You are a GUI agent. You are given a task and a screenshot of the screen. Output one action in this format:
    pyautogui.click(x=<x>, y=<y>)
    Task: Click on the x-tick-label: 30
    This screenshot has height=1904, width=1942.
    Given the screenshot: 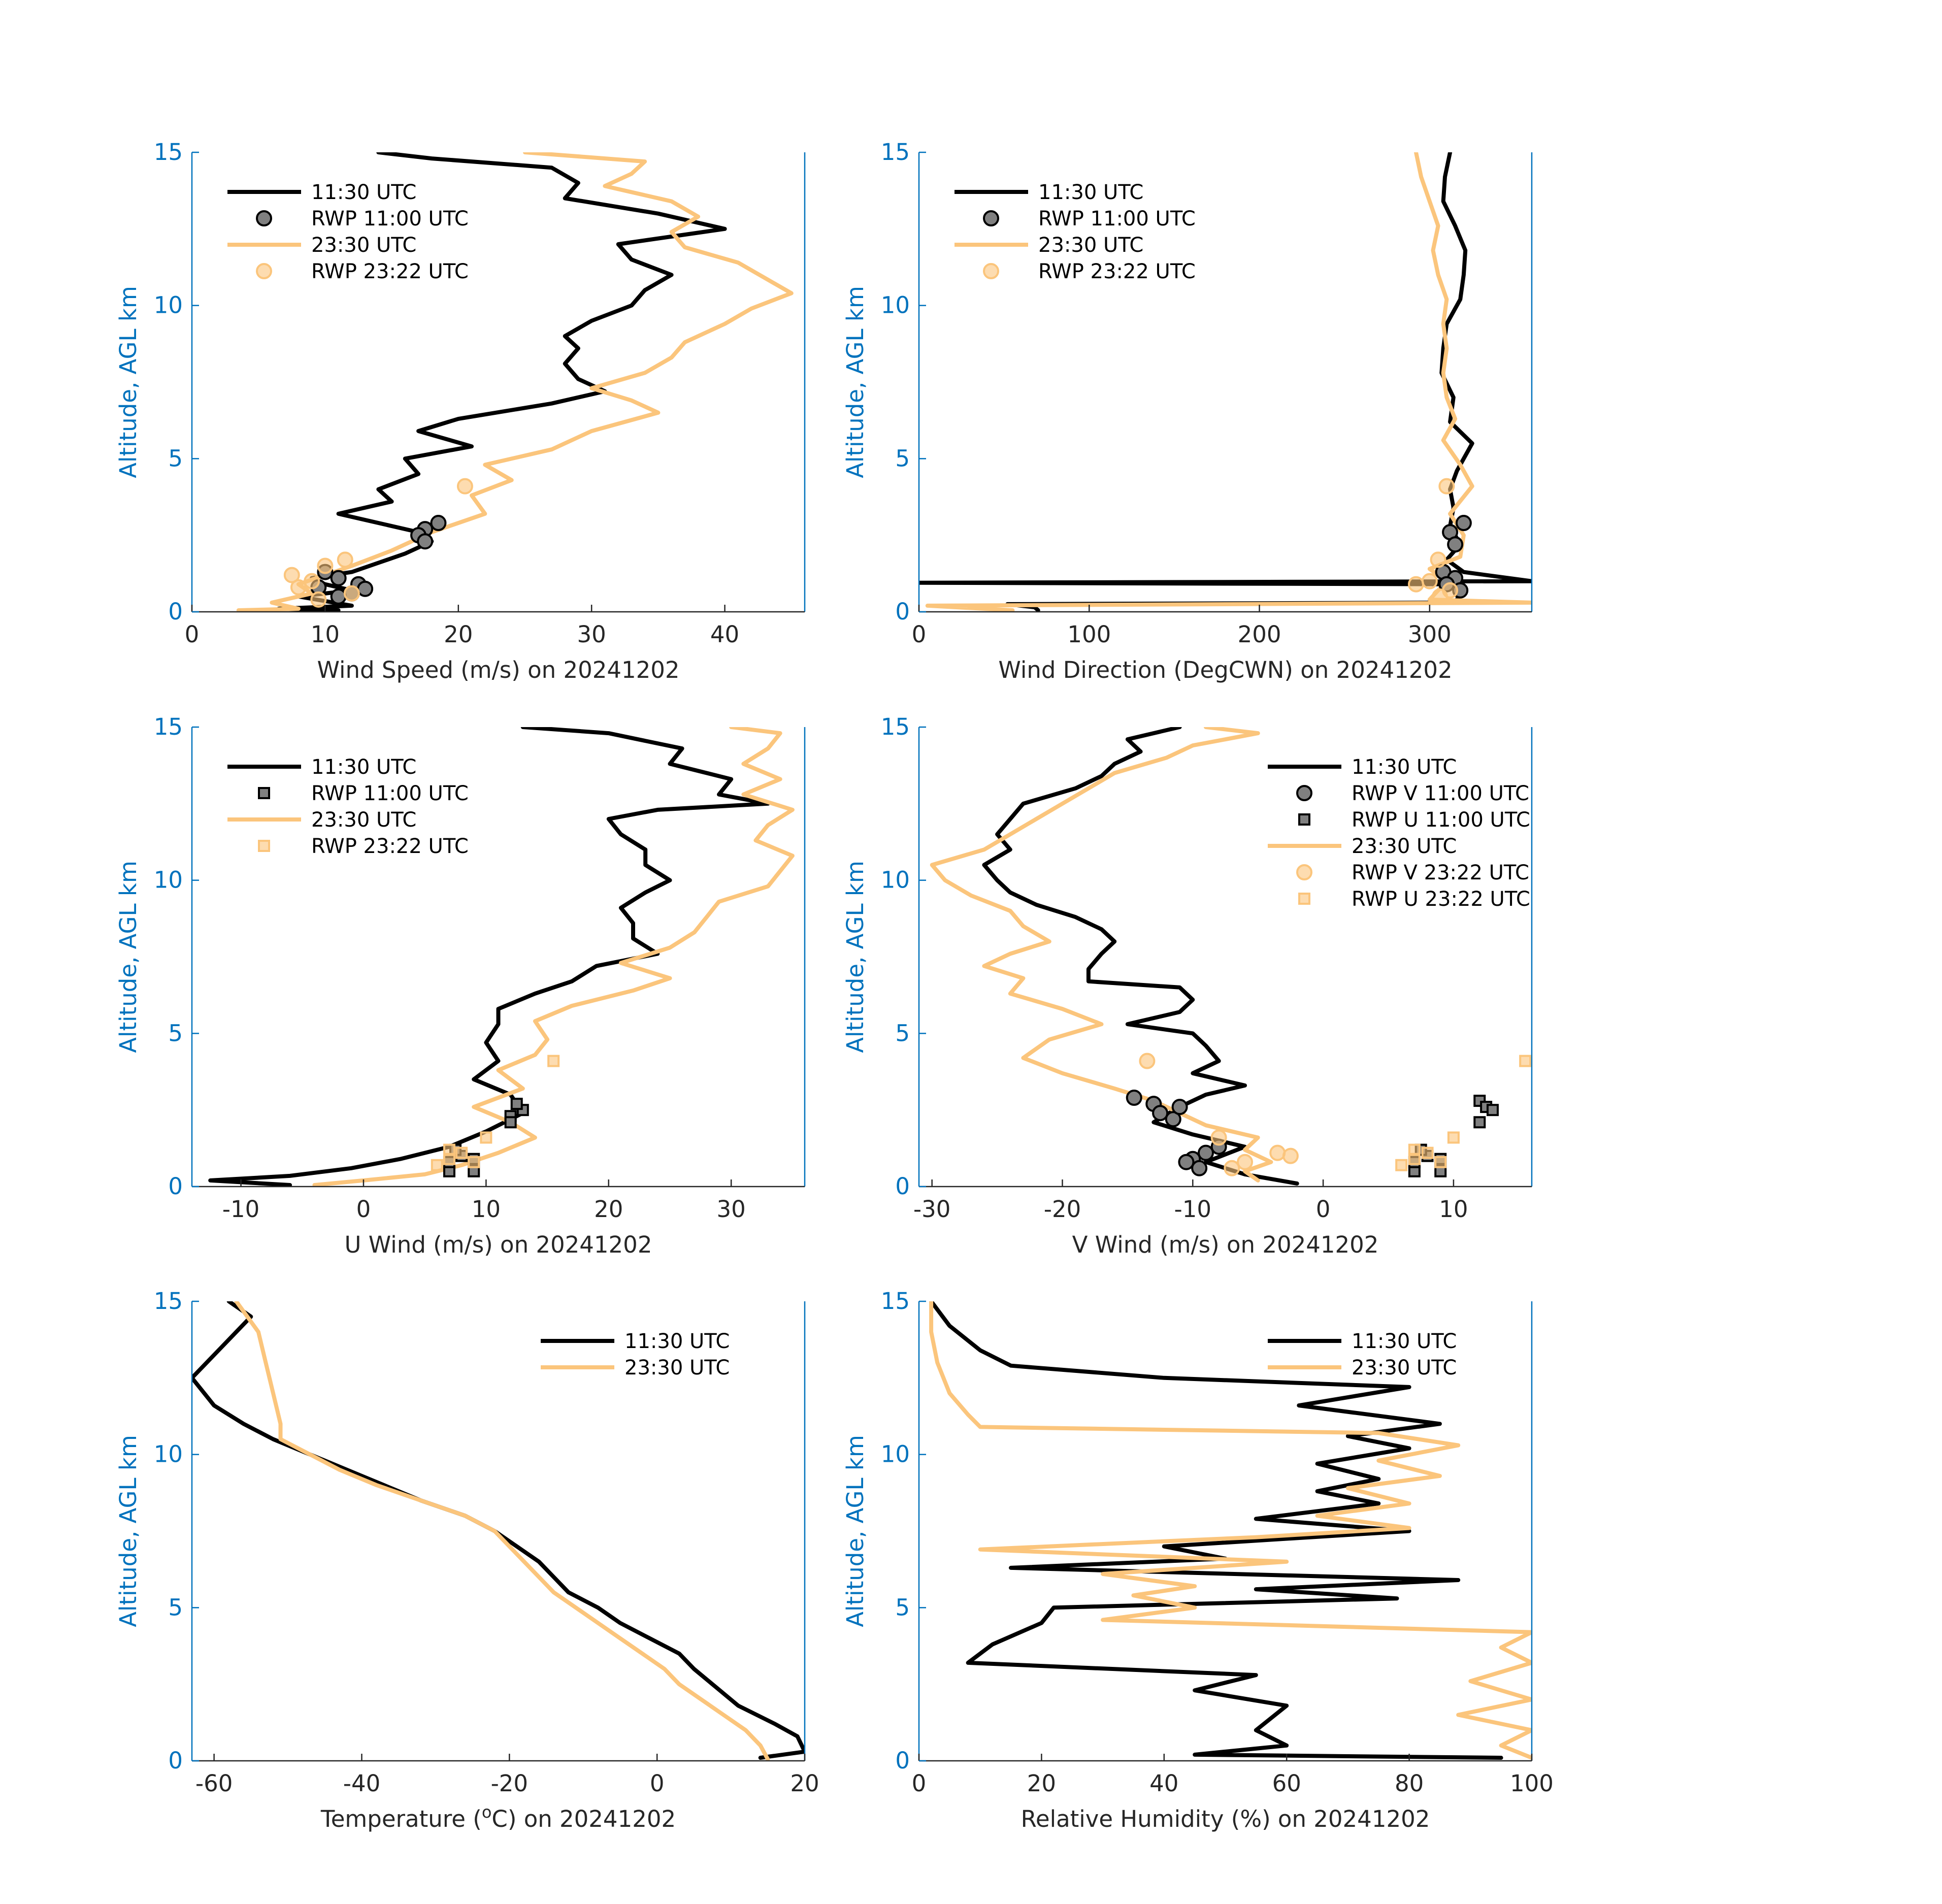 What is the action you would take?
    pyautogui.click(x=731, y=1210)
    